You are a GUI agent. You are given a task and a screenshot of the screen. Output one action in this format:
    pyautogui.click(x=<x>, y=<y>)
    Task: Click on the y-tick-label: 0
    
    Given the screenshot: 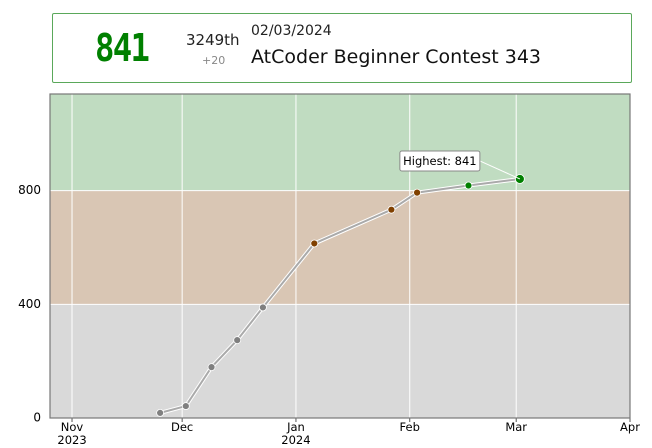 What is the action you would take?
    pyautogui.click(x=37, y=418)
    